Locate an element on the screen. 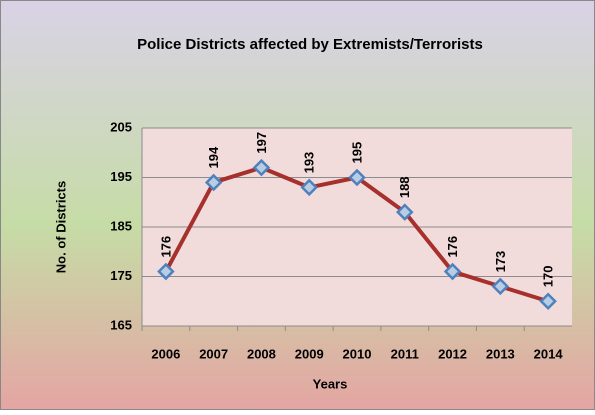 The image size is (595, 415). data-label: 197 is located at coordinates (261, 143).